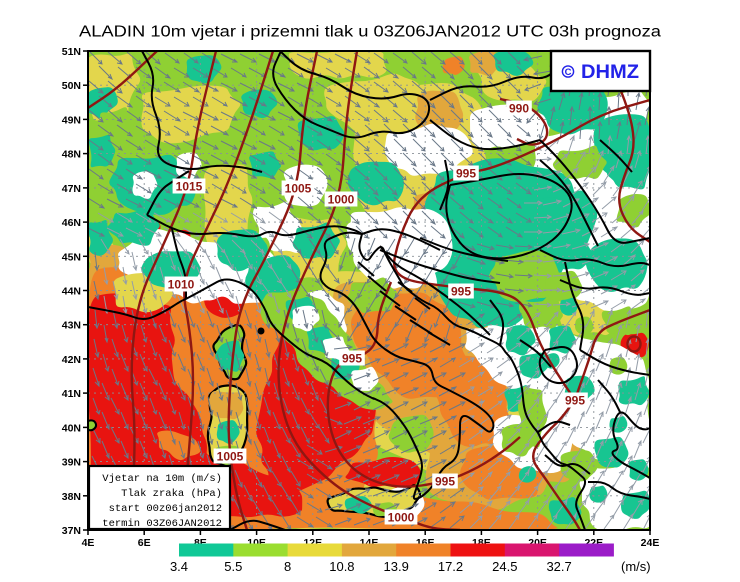 Image resolution: width=740 pixels, height=582 pixels. Describe the element at coordinates (71, 155) in the screenshot. I see `svg-text: 48N` at that location.